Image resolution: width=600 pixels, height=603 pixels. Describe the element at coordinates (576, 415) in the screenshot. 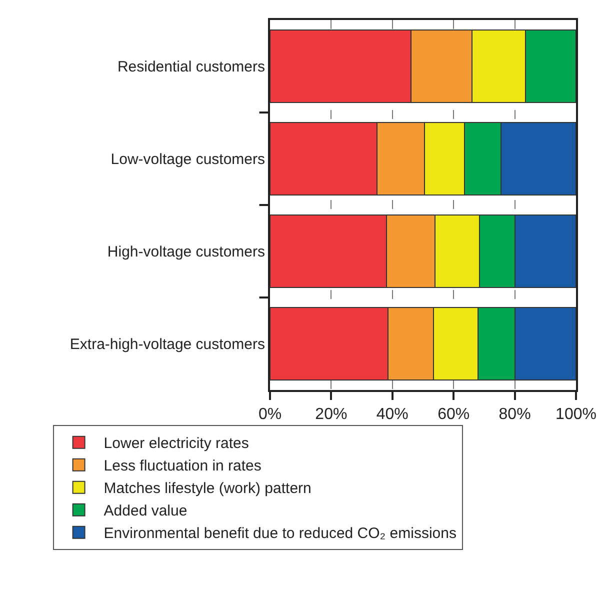

I see `x-tick-label: 100%` at that location.